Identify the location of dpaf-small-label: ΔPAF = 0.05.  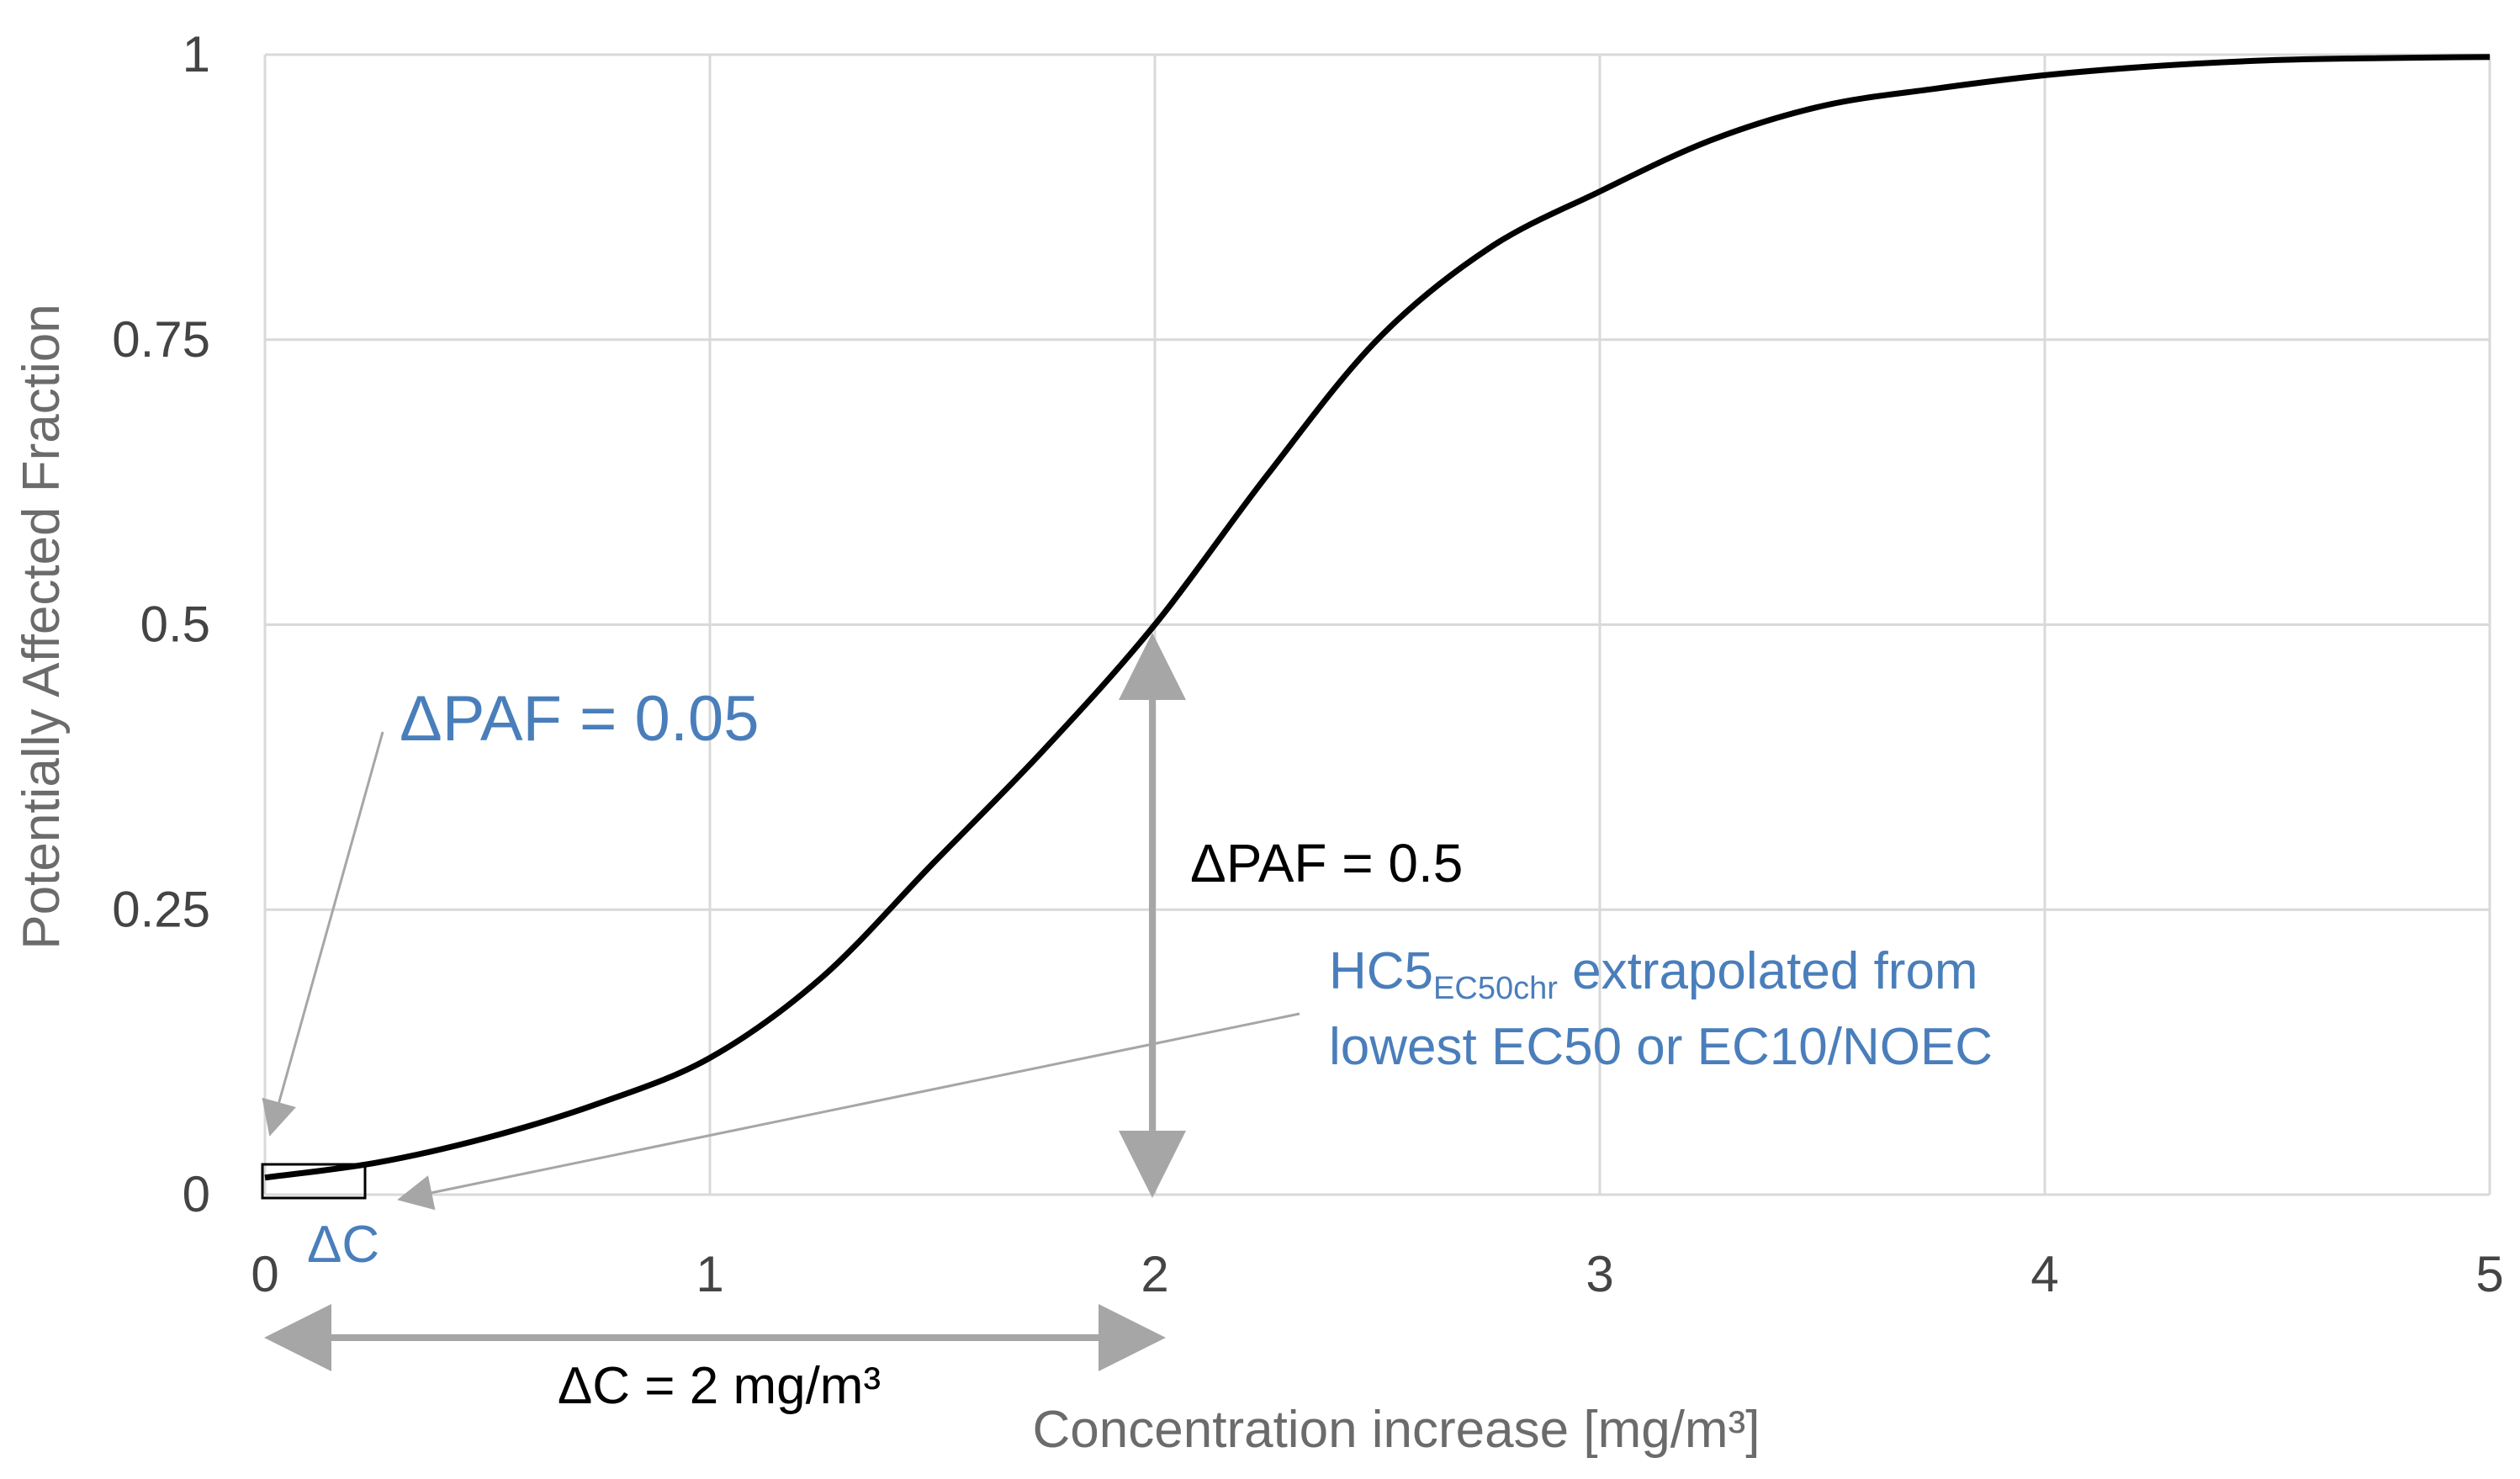
(579, 719).